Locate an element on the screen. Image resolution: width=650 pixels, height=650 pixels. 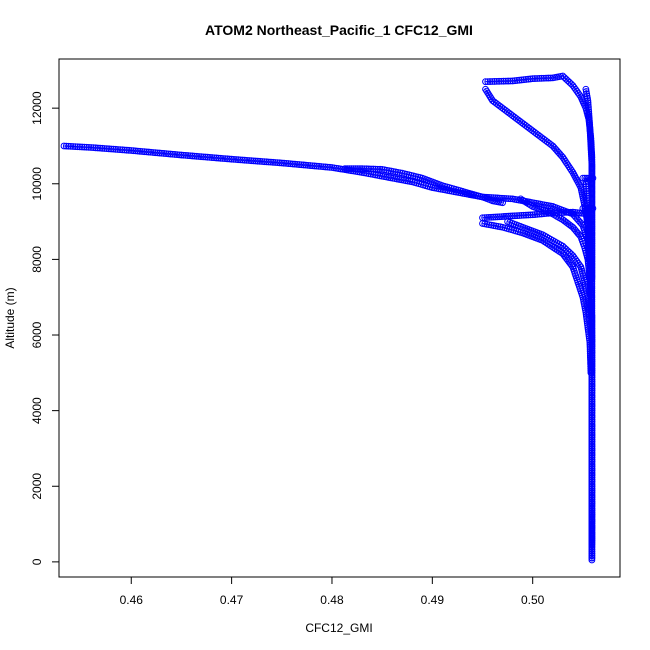
y-tick-label: 2000 is located at coordinates (37, 486).